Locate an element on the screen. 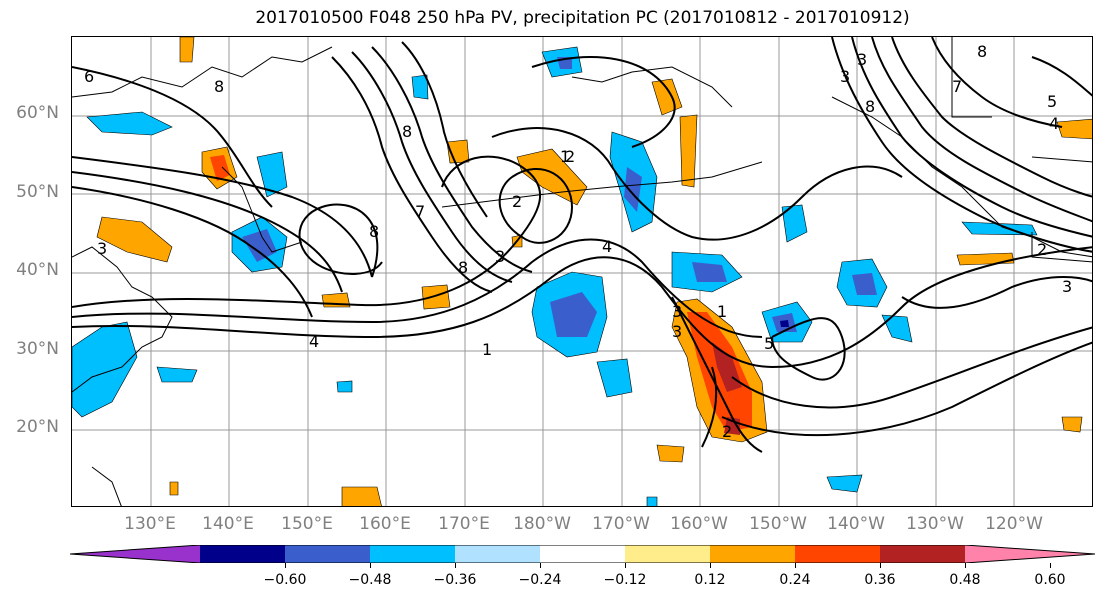 This screenshot has width=1105, height=601. colorbar-tick-label: −0.60 is located at coordinates (285, 580).